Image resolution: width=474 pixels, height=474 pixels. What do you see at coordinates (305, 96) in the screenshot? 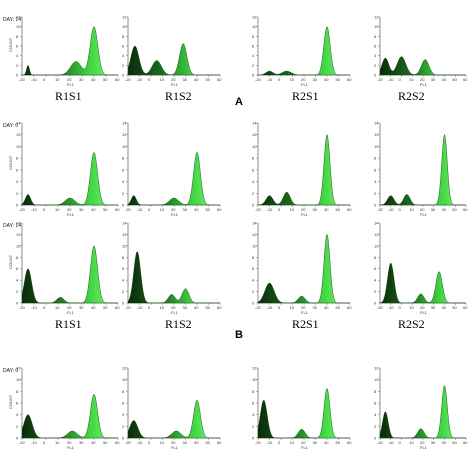
I see `sample-label-a-r2s1: R2S1` at bounding box center [305, 96].